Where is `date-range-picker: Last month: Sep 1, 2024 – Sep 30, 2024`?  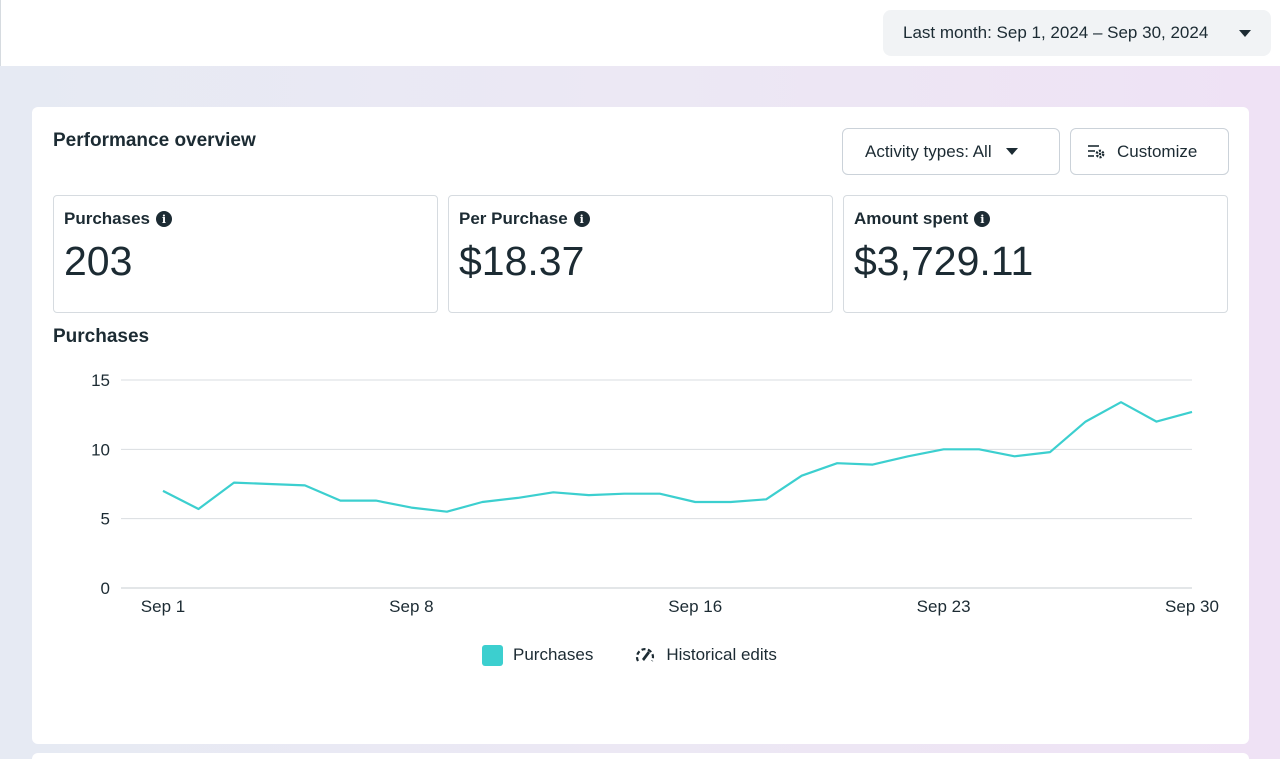 date-range-picker: Last month: Sep 1, 2024 – Sep 30, 2024 is located at coordinates (1077, 33).